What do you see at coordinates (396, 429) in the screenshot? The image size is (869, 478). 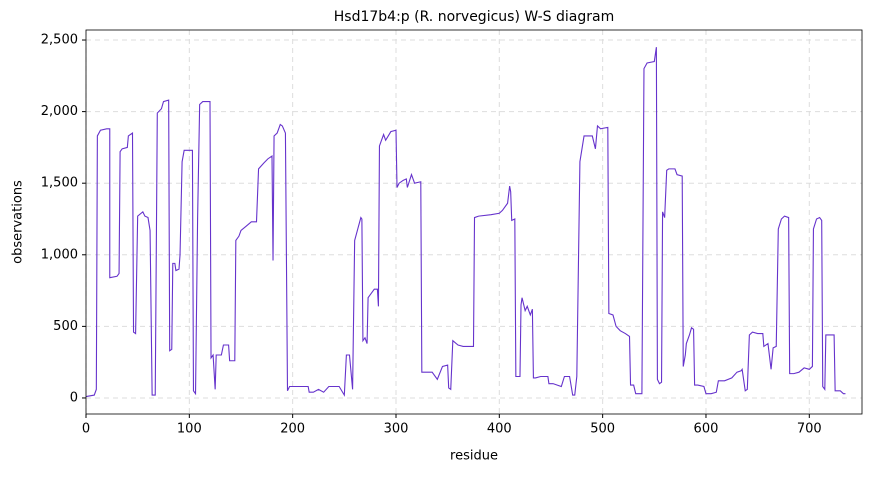 I see `x-tick-label: 300` at bounding box center [396, 429].